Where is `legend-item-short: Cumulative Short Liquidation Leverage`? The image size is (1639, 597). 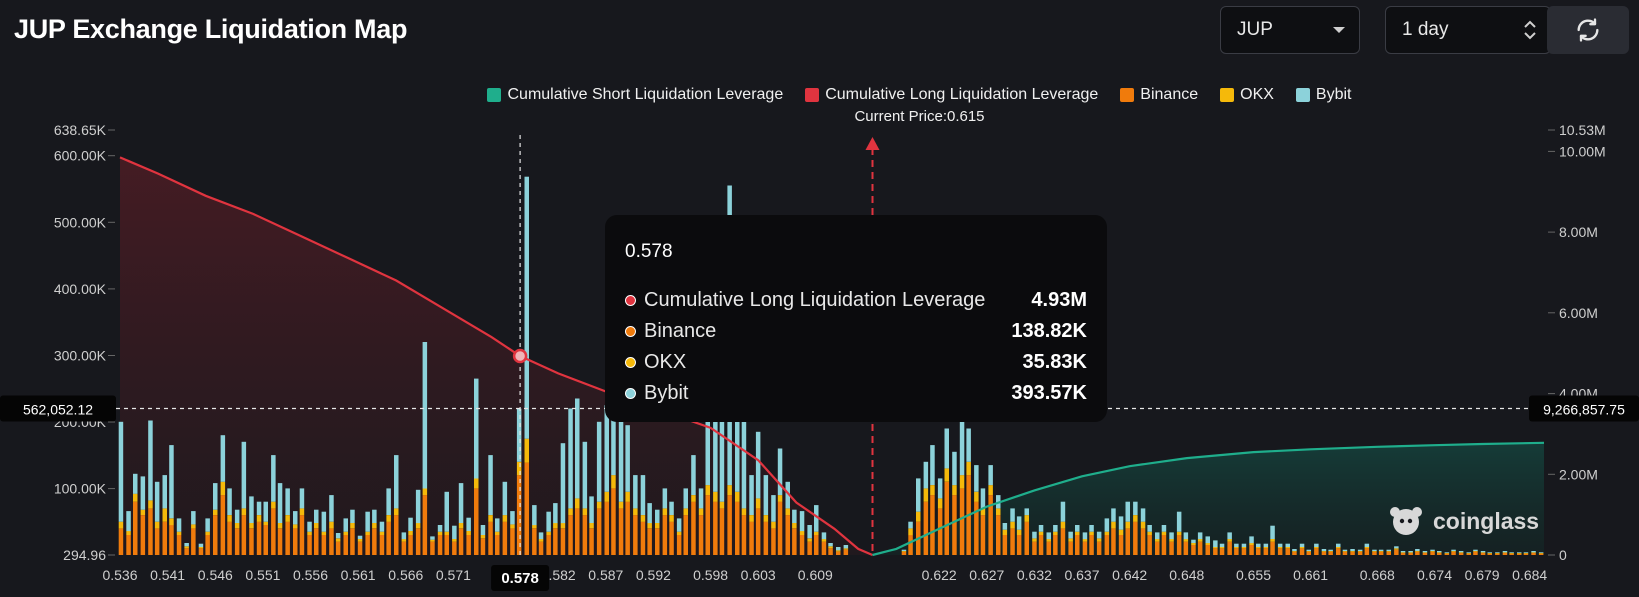 legend-item-short: Cumulative Short Liquidation Leverage is located at coordinates (635, 95).